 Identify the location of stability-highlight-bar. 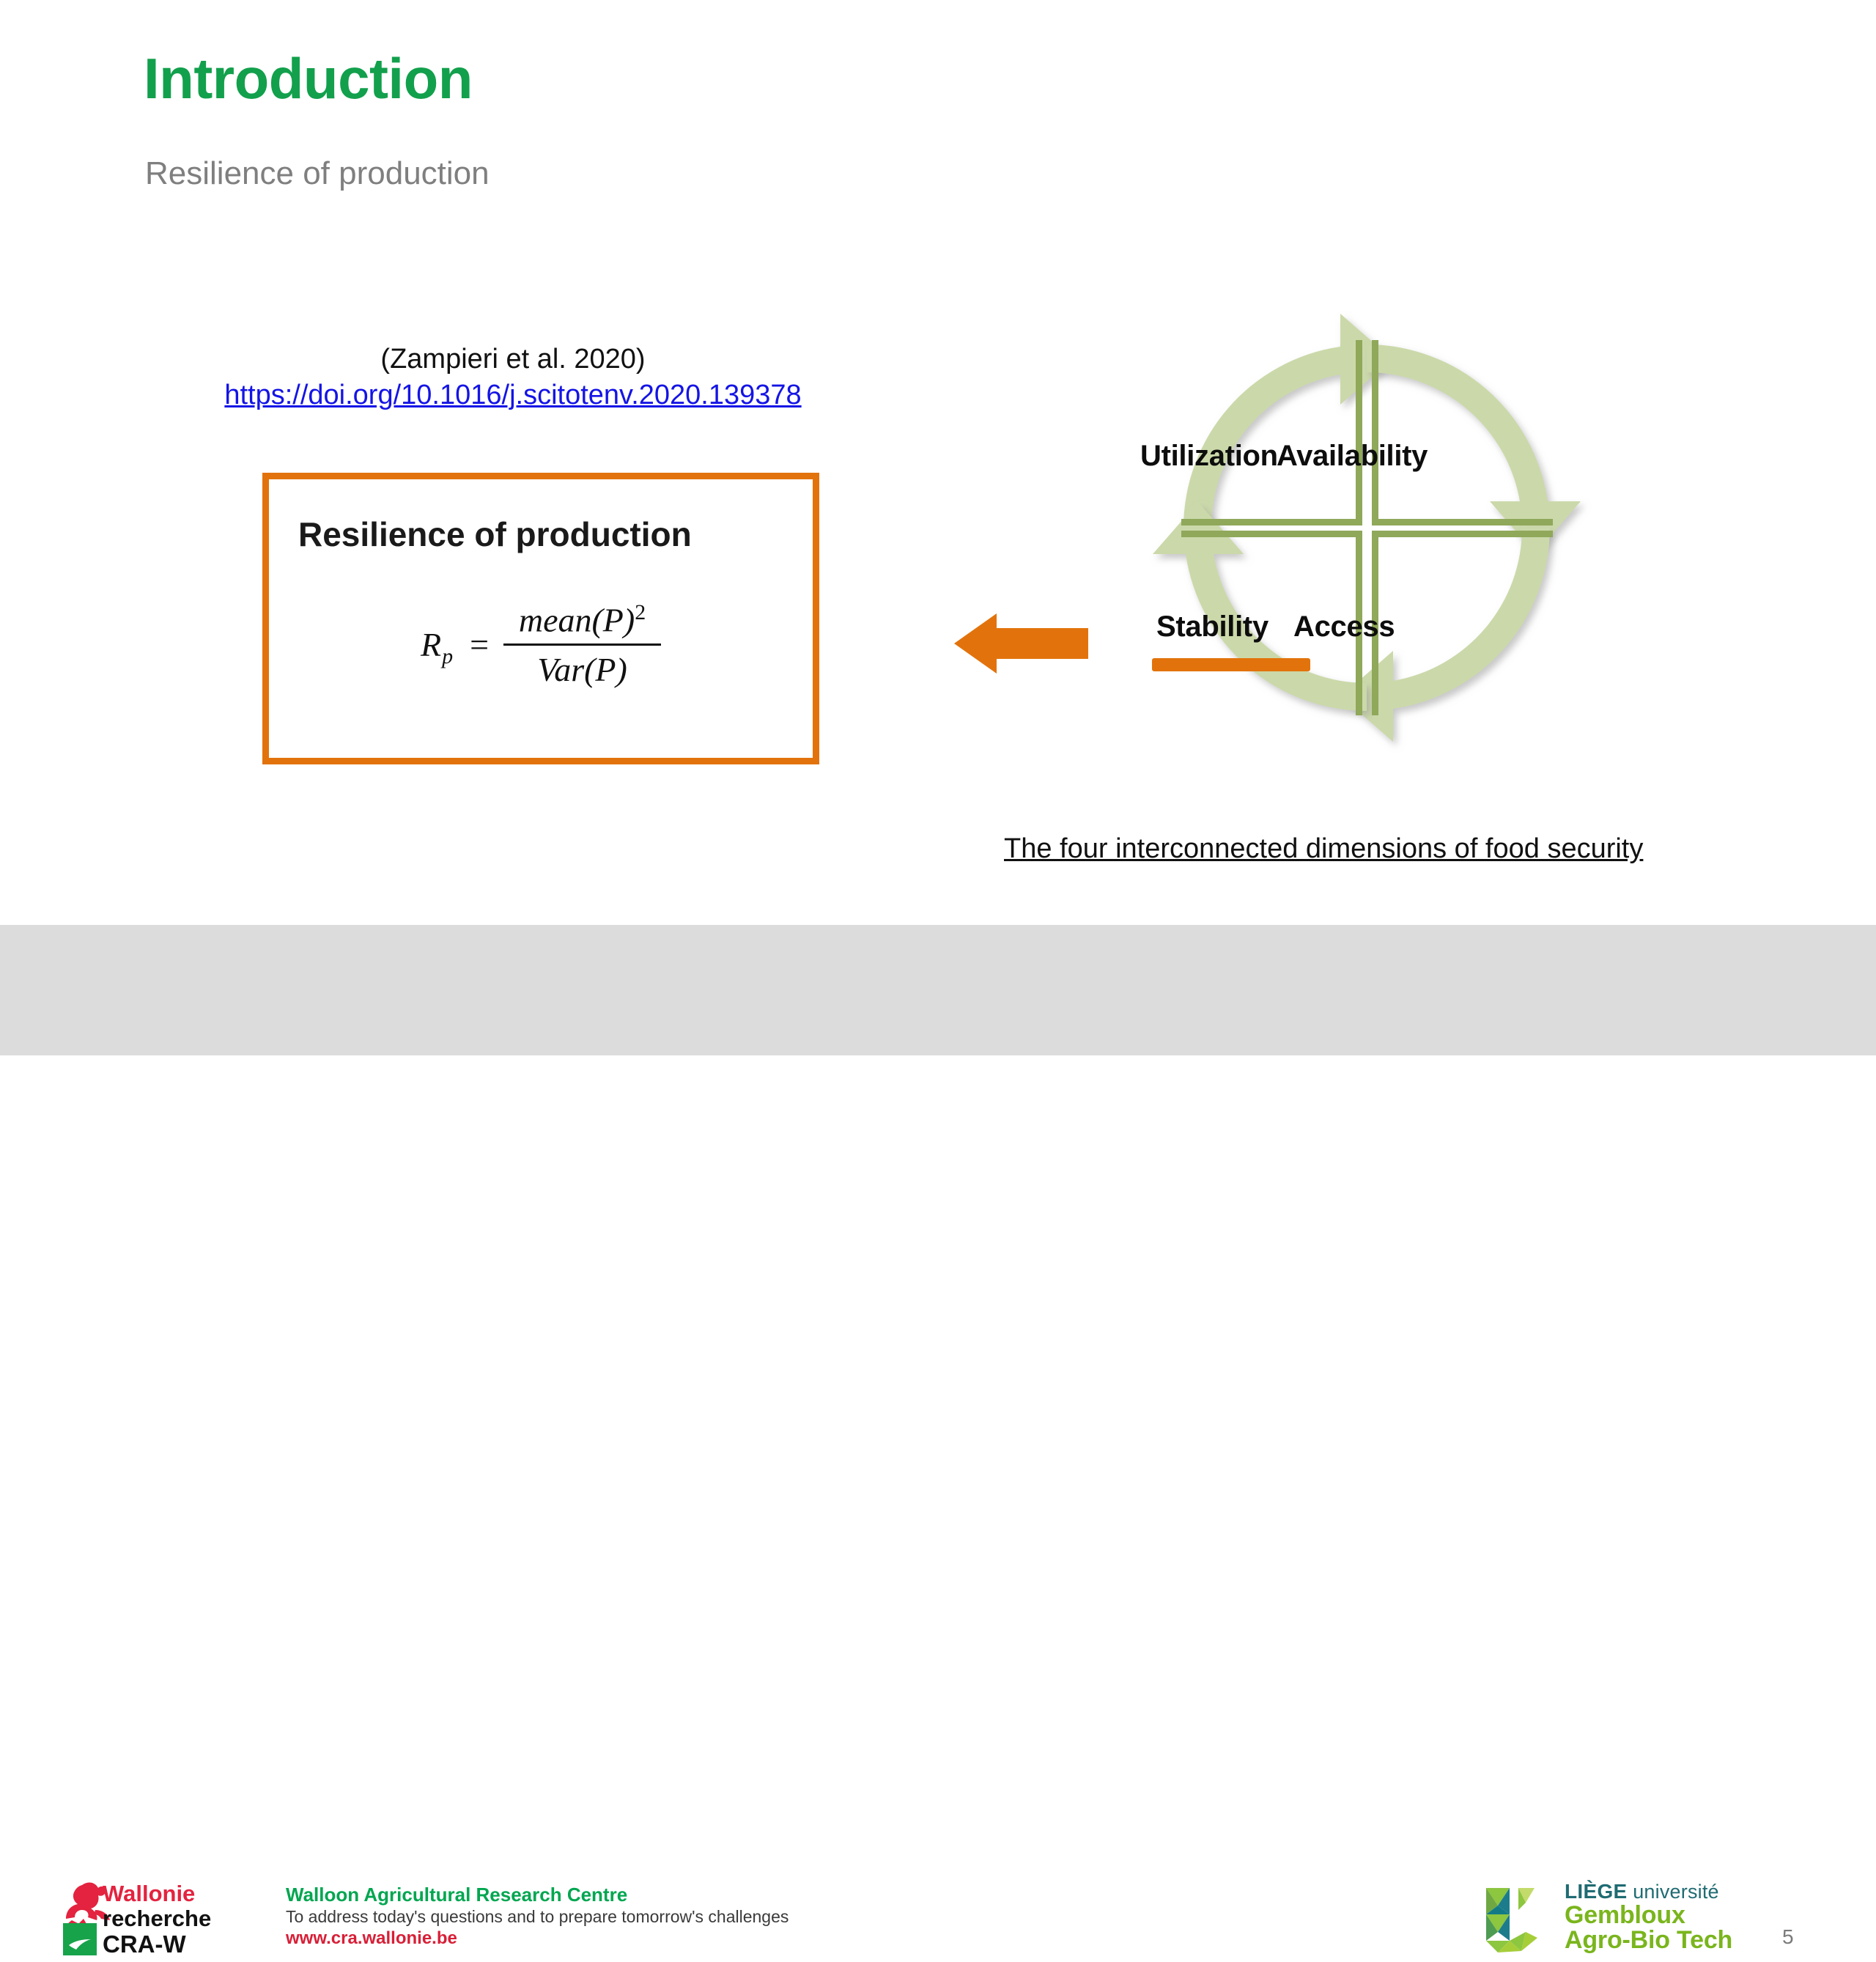
(1231, 664).